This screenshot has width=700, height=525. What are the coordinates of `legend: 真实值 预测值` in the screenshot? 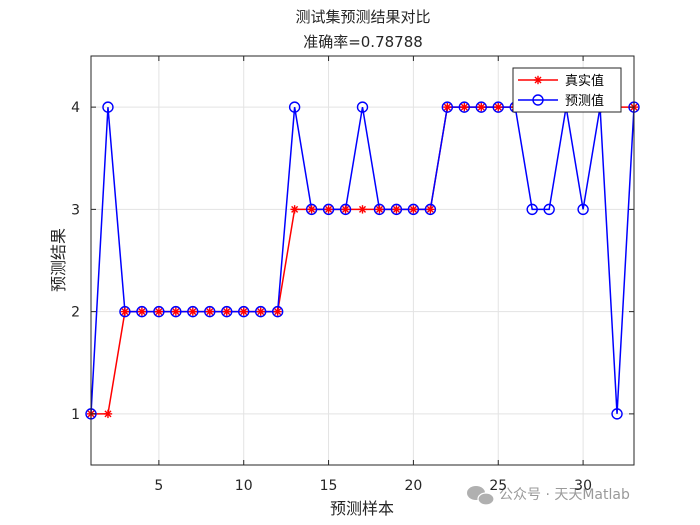 It's located at (567, 90).